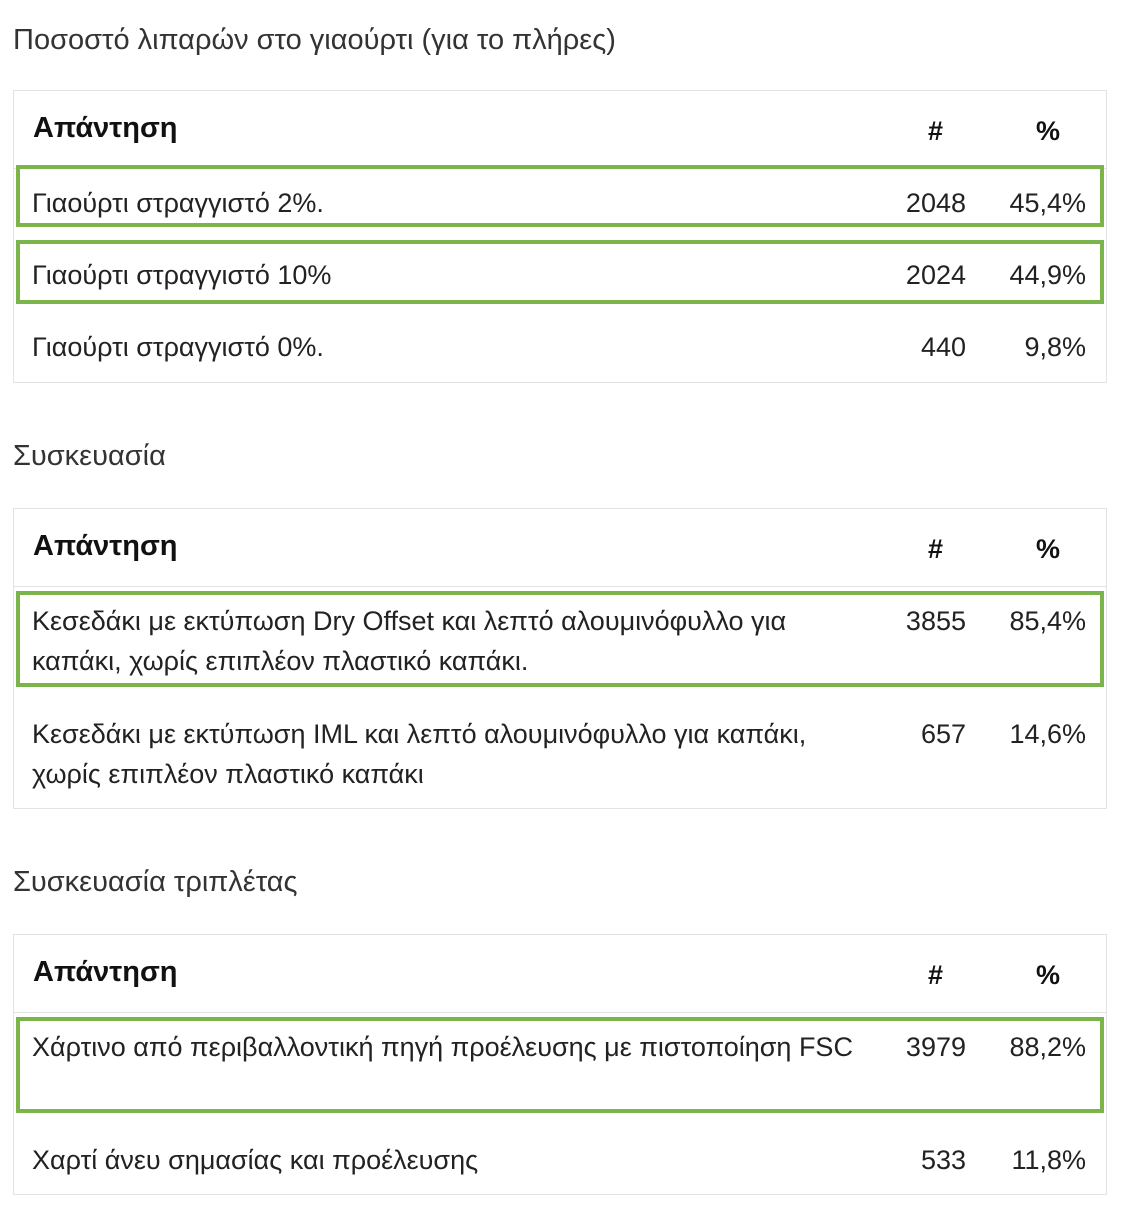 The image size is (1121, 1207). What do you see at coordinates (1047, 621) in the screenshot?
I see `row-percent: 85,4%` at bounding box center [1047, 621].